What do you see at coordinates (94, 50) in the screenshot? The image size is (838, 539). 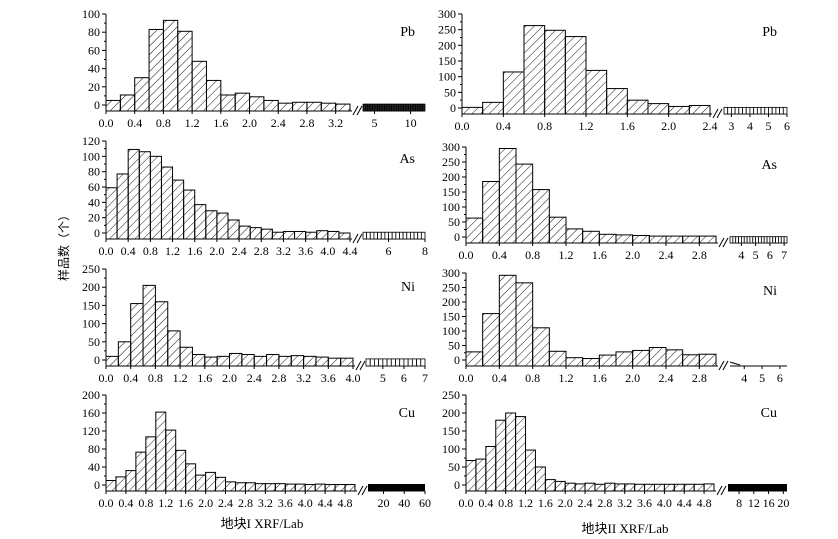 I see `y-tick-label: 60` at bounding box center [94, 50].